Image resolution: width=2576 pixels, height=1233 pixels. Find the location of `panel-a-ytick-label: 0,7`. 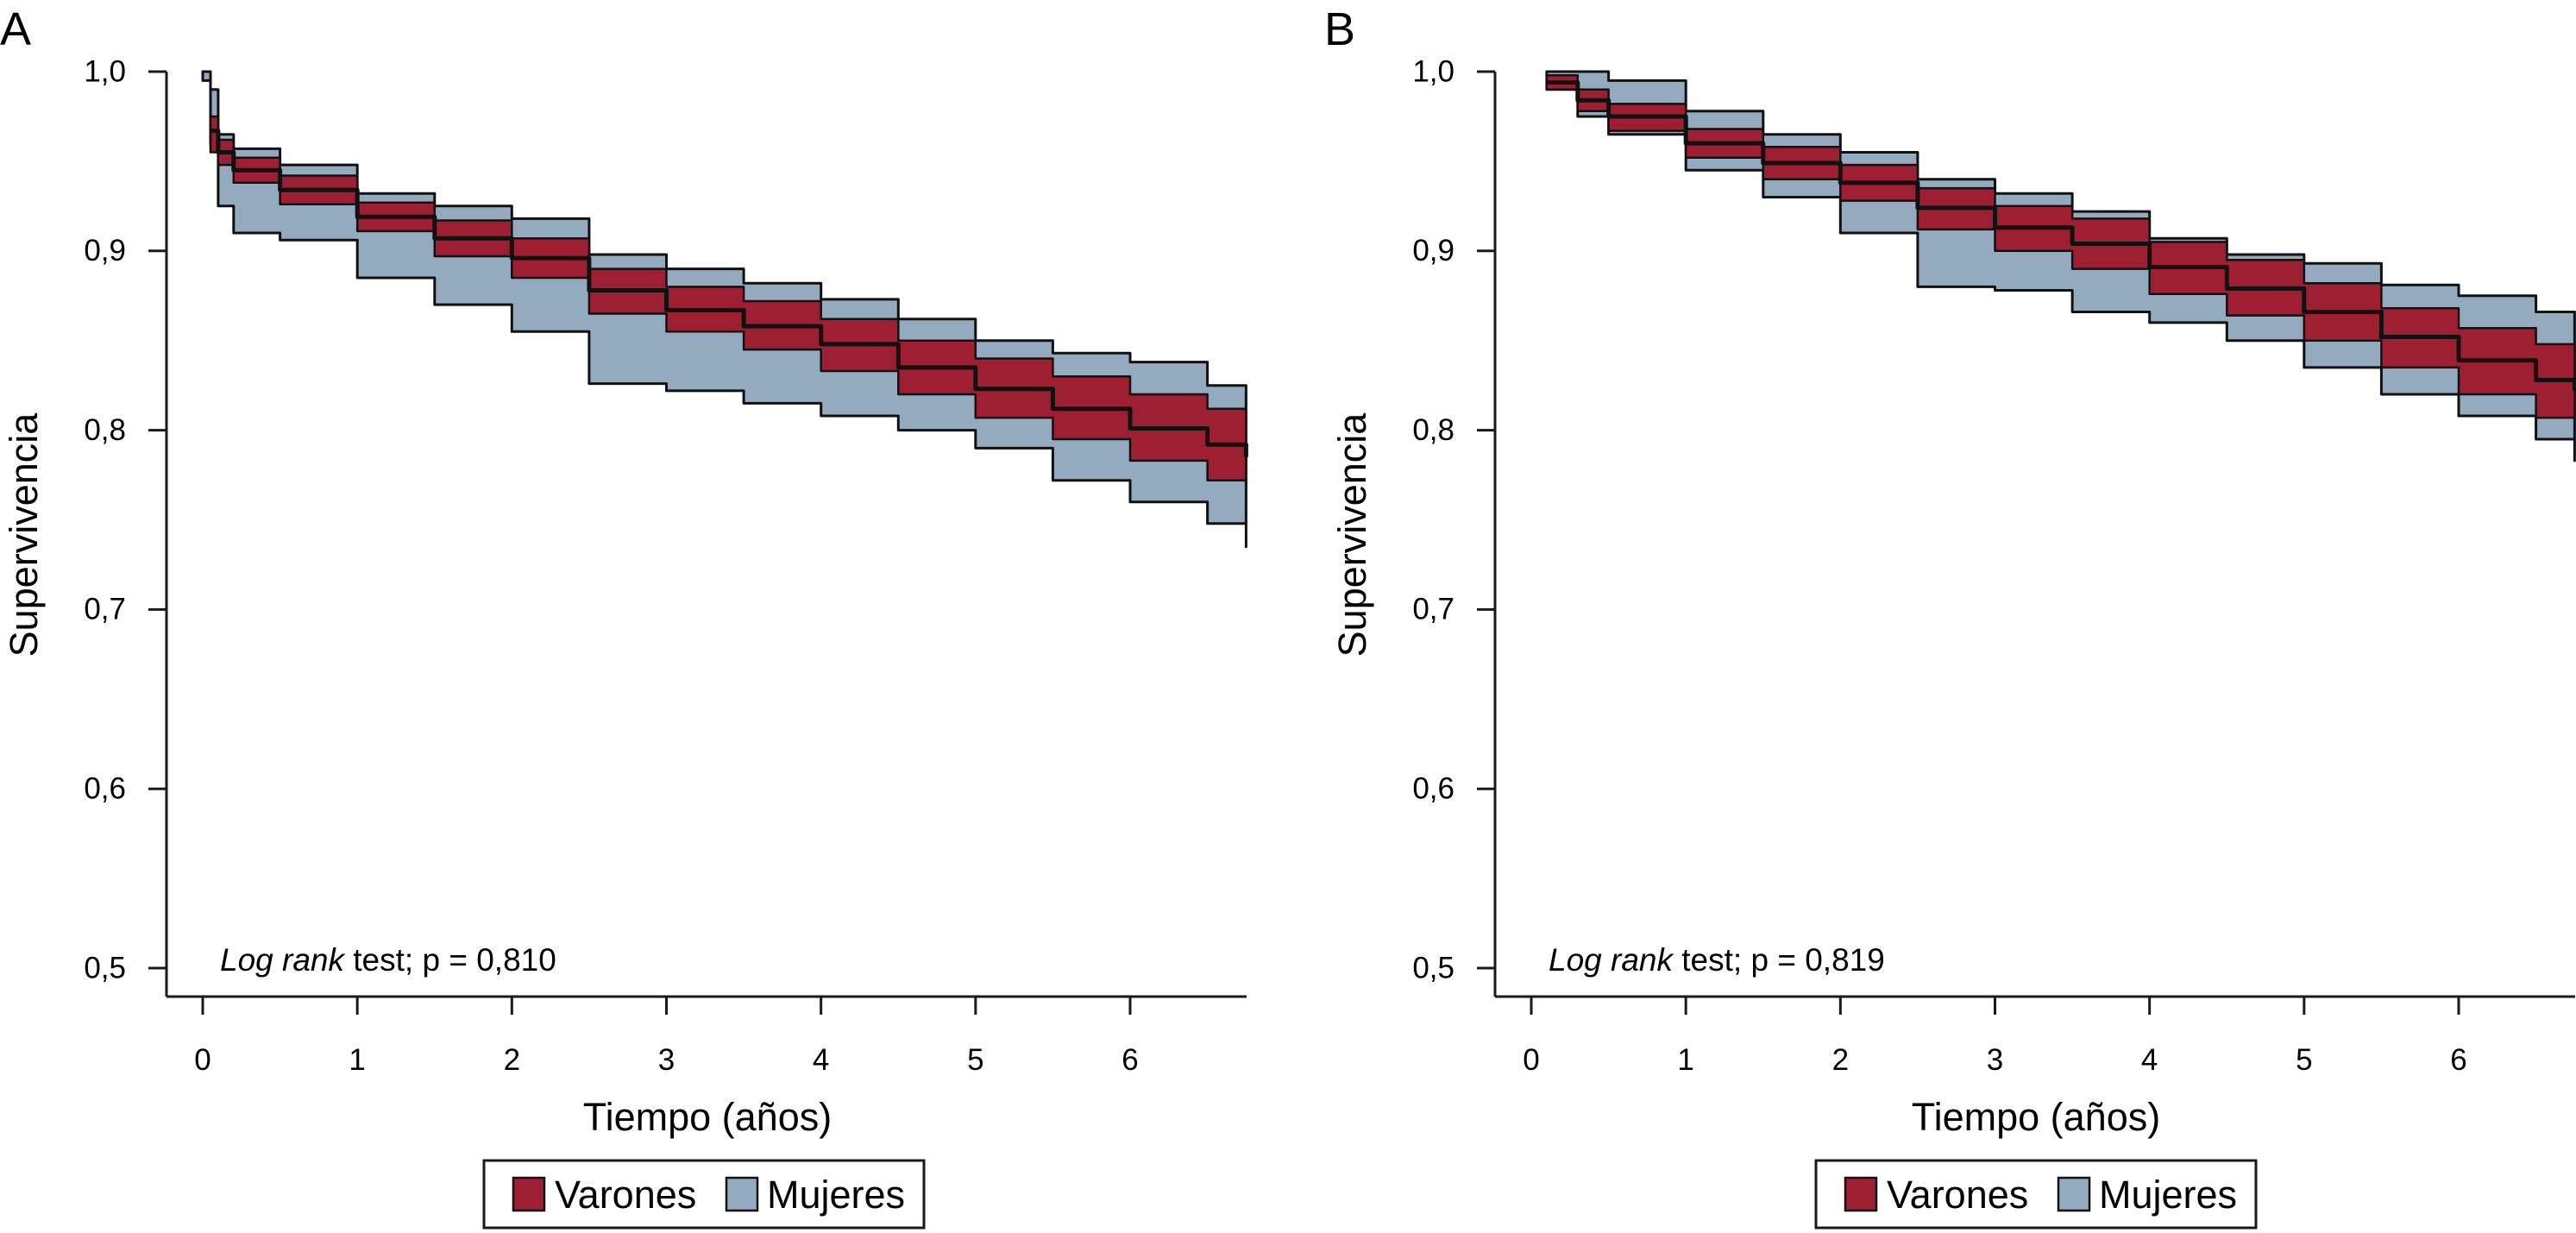

panel-a-ytick-label: 0,7 is located at coordinates (105, 609).